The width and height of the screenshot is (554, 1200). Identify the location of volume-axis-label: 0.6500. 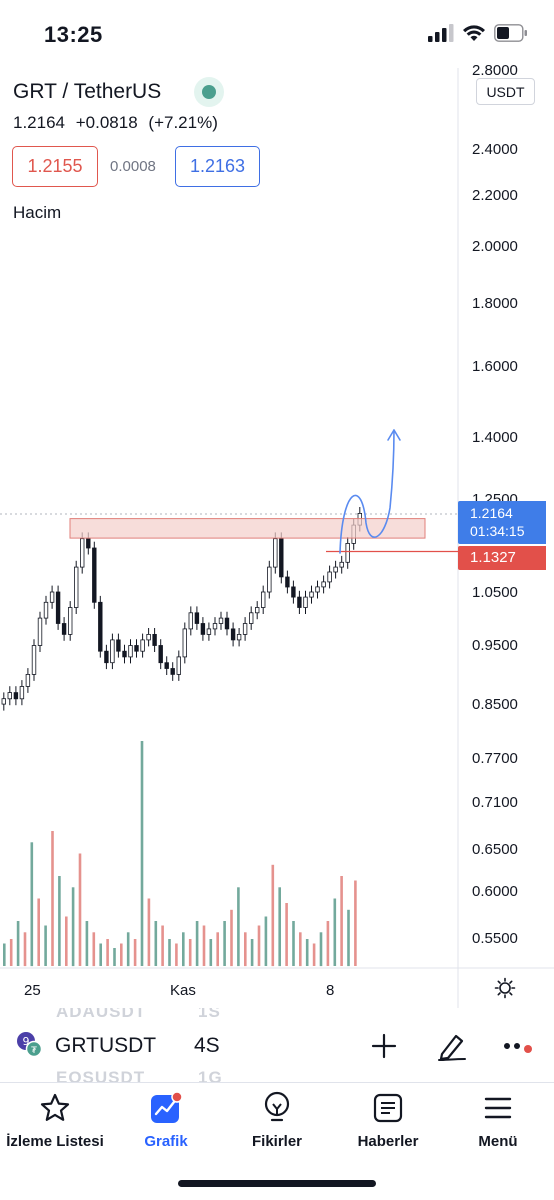
(495, 849).